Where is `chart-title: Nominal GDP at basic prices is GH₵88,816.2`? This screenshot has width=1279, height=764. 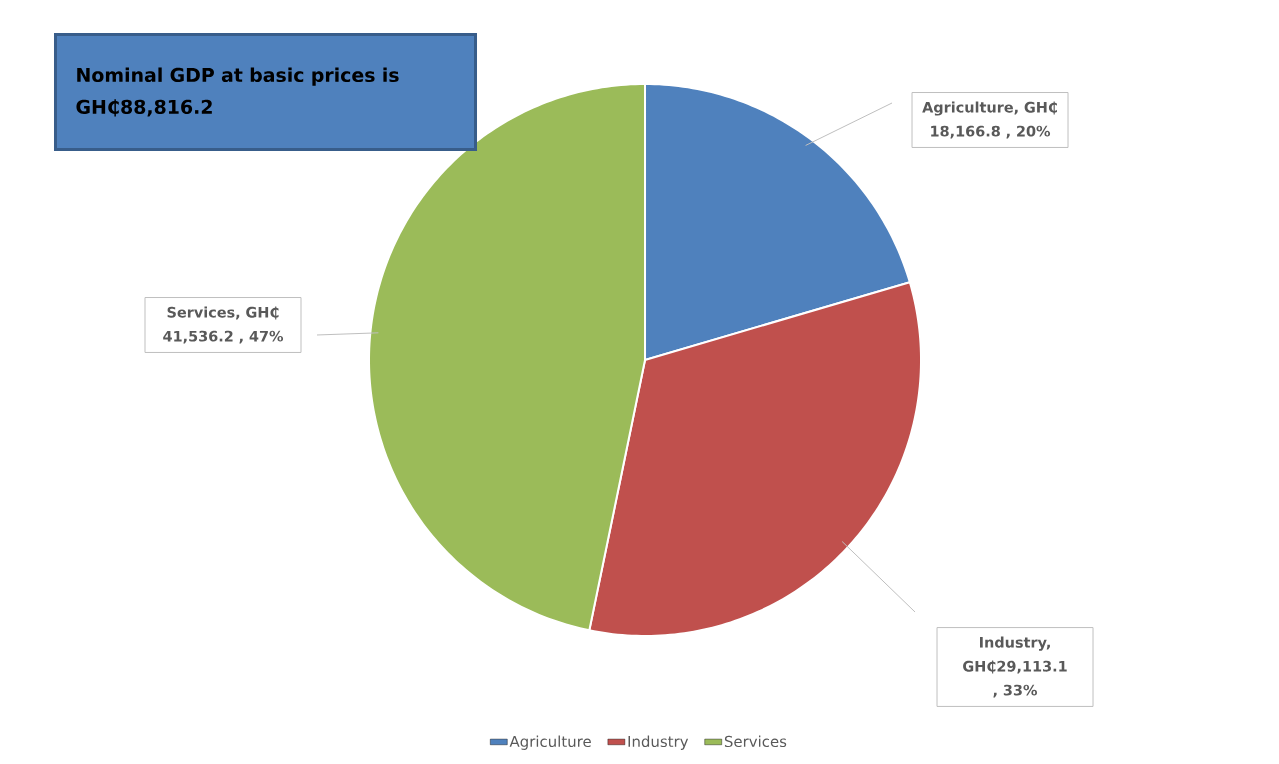
chart-title: Nominal GDP at basic prices is GH₵88,816.2 is located at coordinates (237, 92).